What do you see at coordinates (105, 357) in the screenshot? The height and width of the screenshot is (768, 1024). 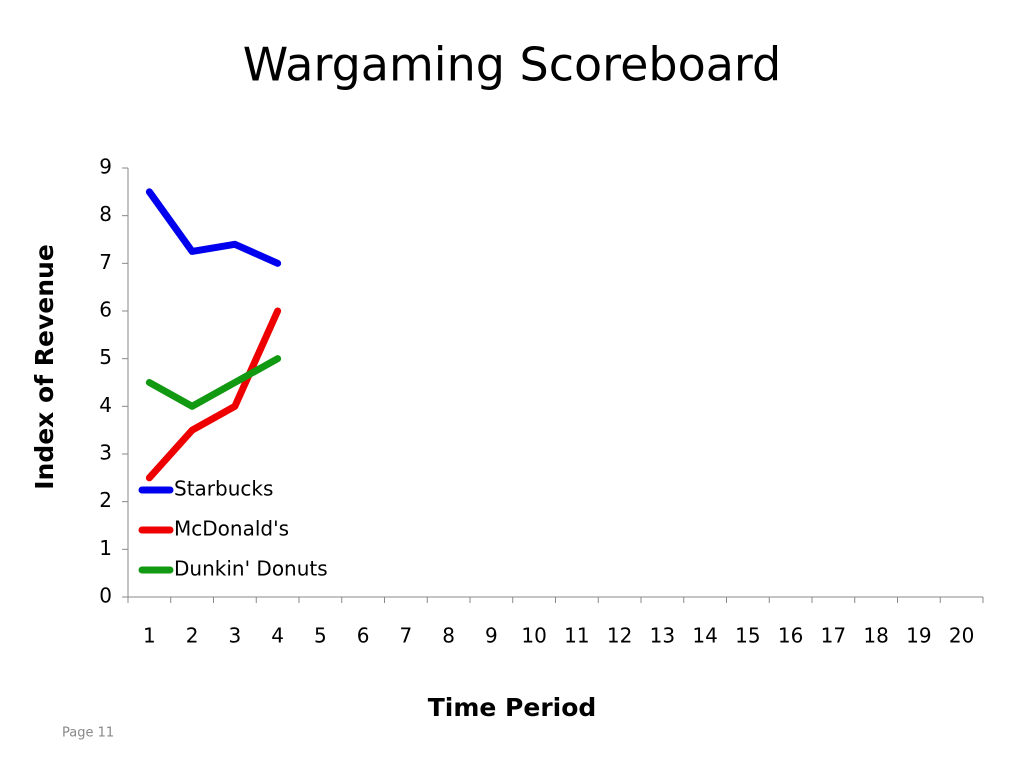 I see `y-tick-label: 5` at bounding box center [105, 357].